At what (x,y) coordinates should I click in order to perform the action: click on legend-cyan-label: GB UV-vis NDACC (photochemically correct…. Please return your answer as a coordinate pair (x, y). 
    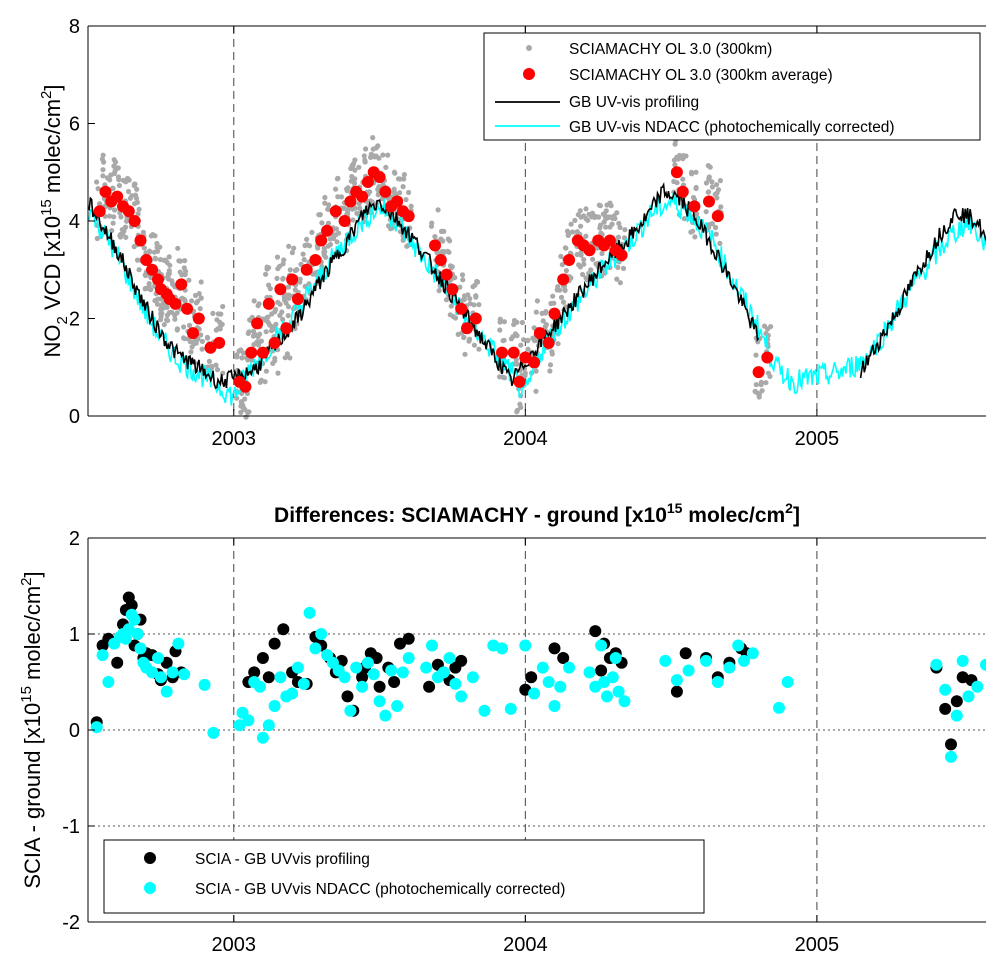
    Looking at the image, I should click on (732, 127).